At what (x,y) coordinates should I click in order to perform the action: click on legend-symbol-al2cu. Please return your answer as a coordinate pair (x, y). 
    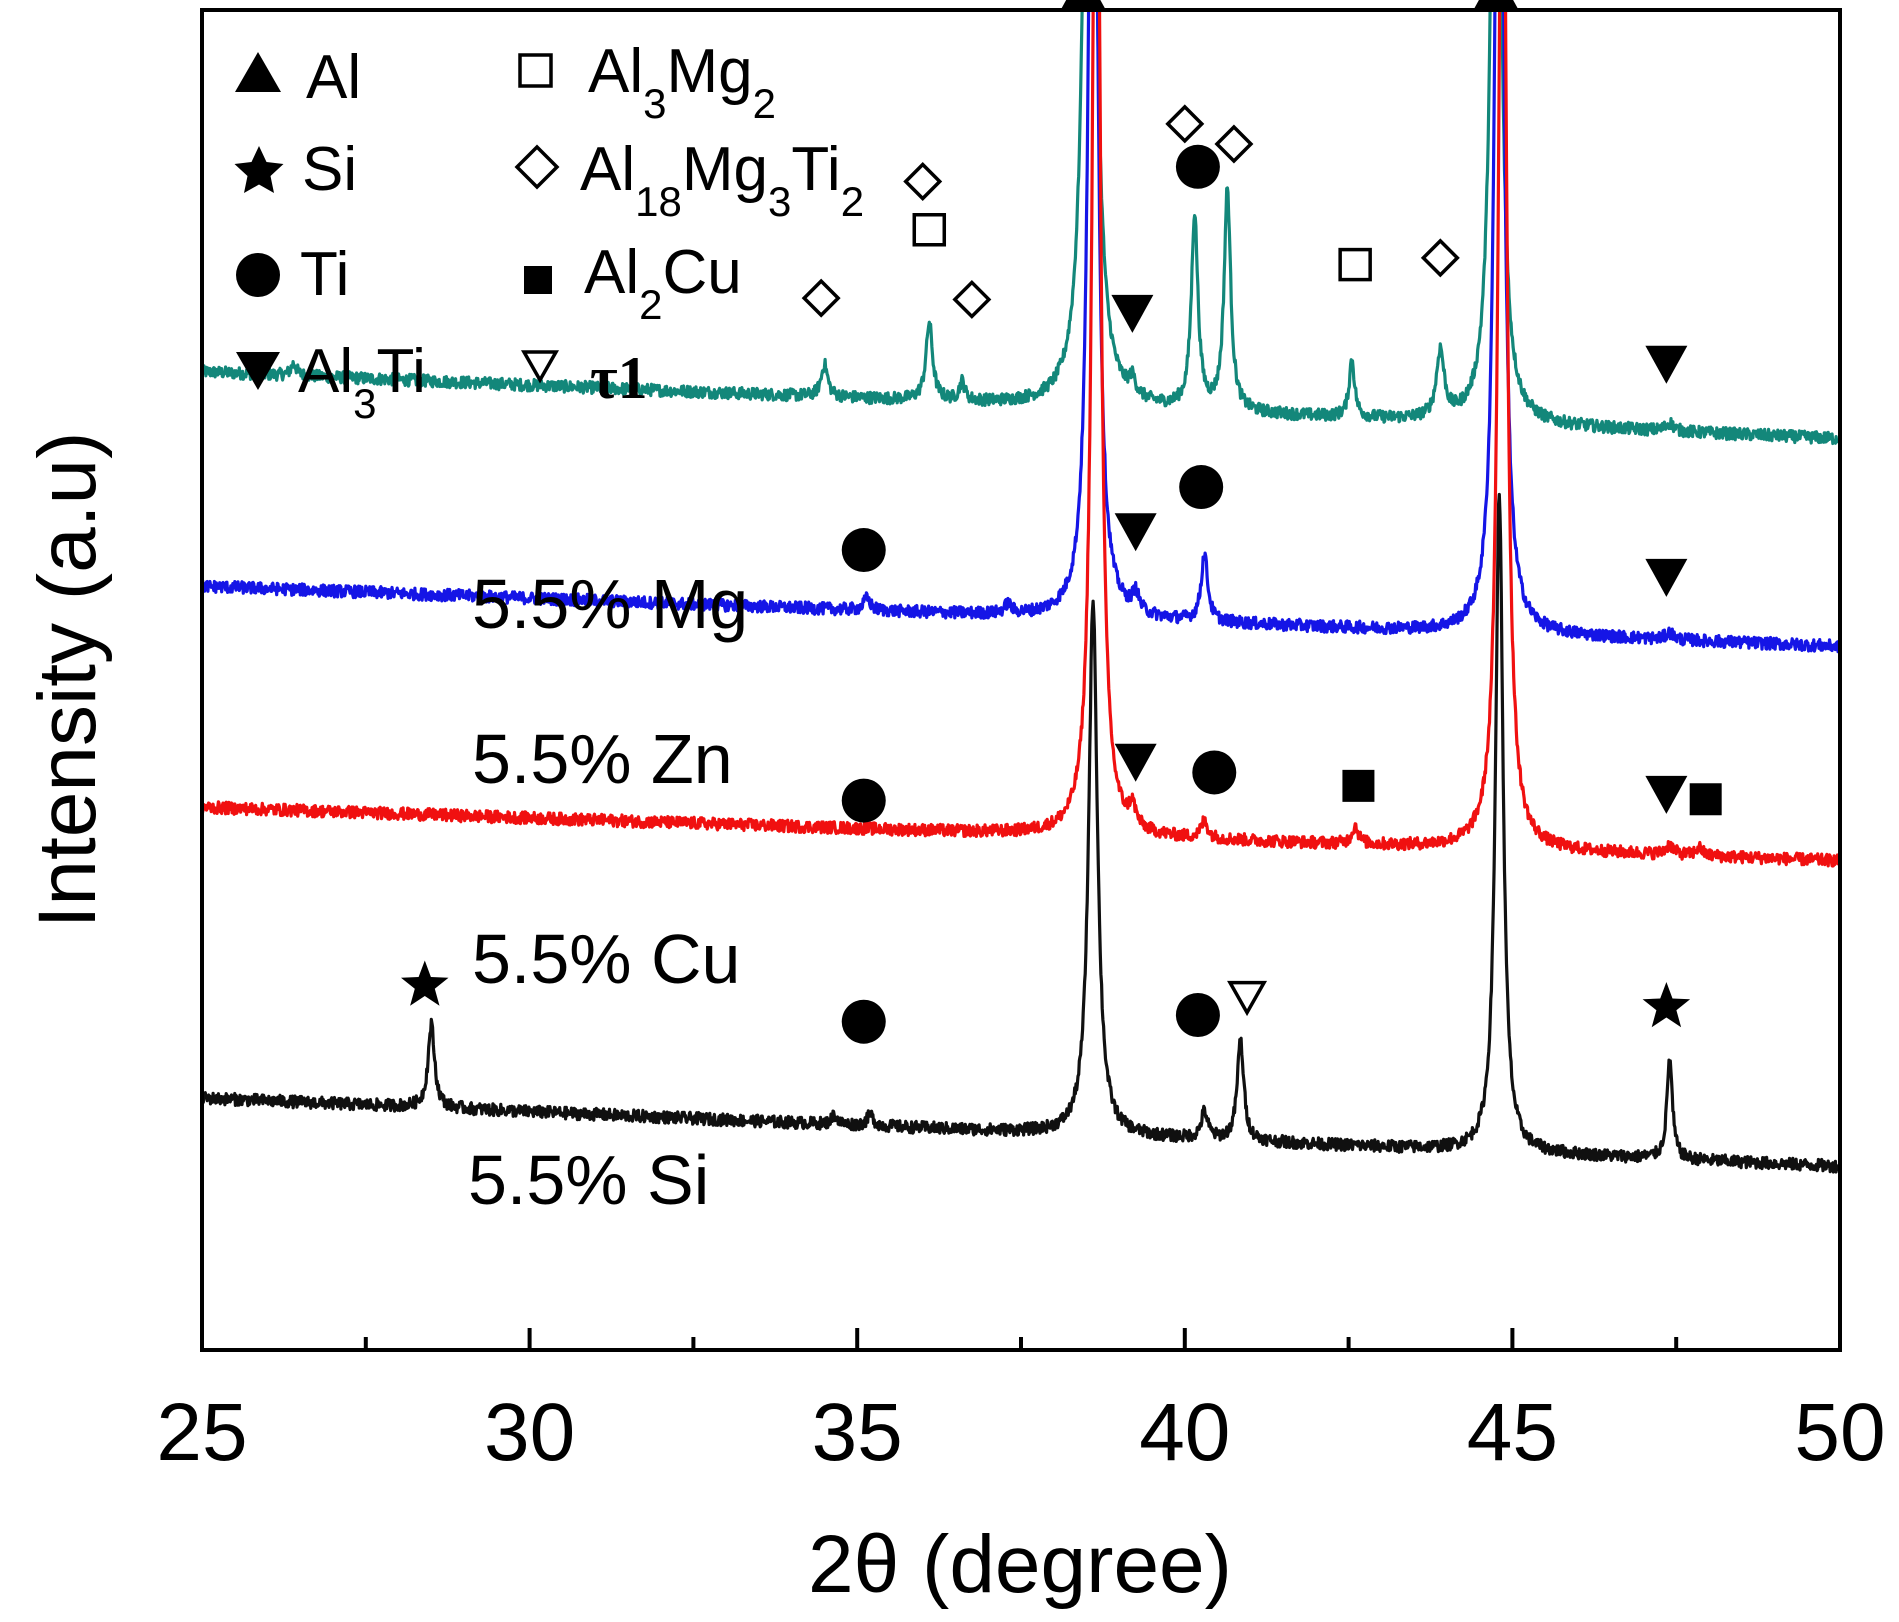
    Looking at the image, I should click on (538, 280).